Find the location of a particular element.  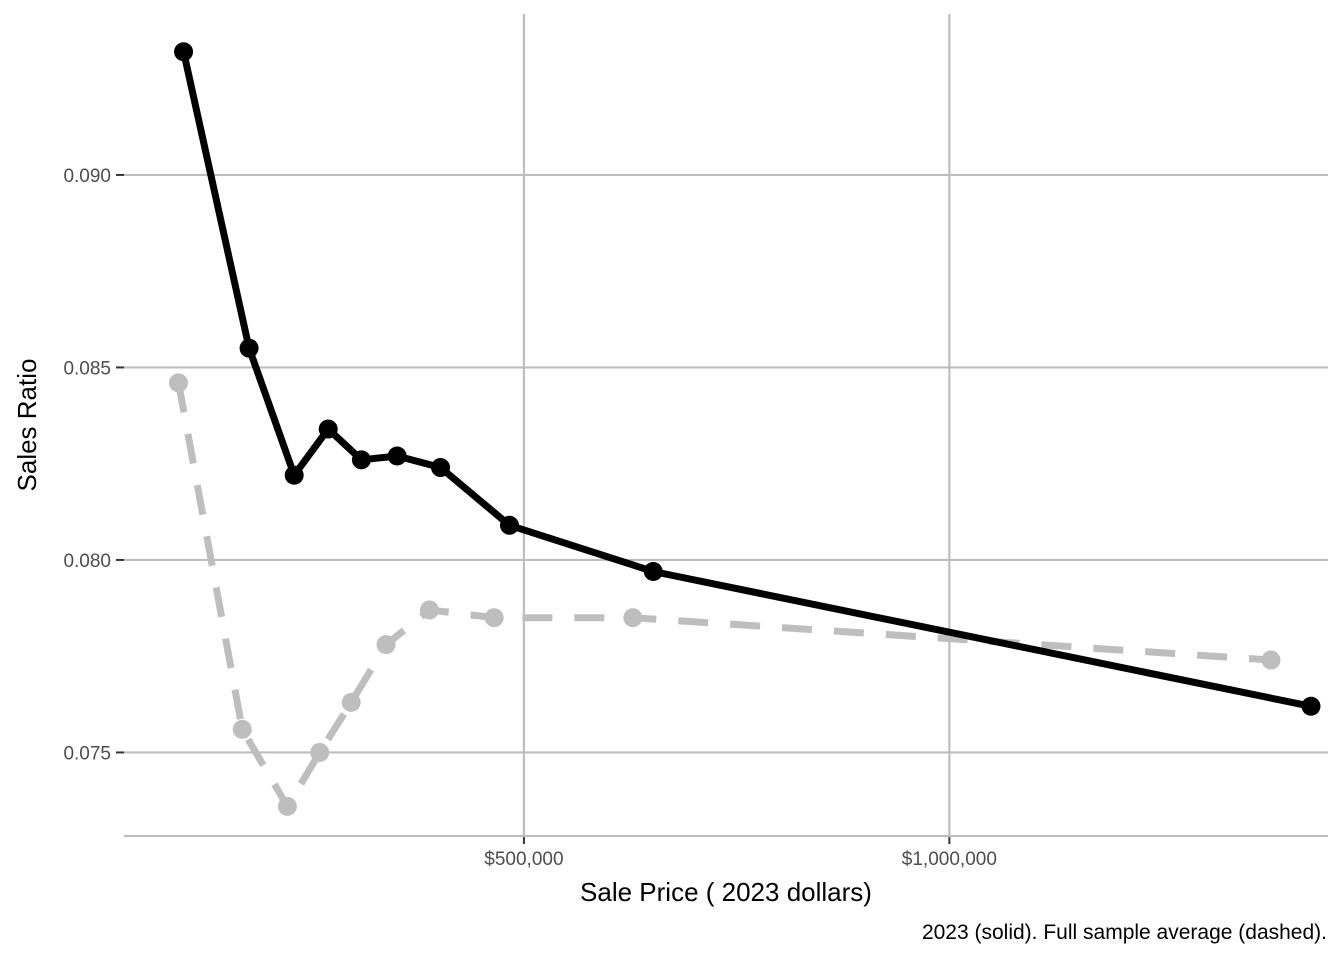

x-axis: $500,000 $1,000,000 is located at coordinates (726, 852).